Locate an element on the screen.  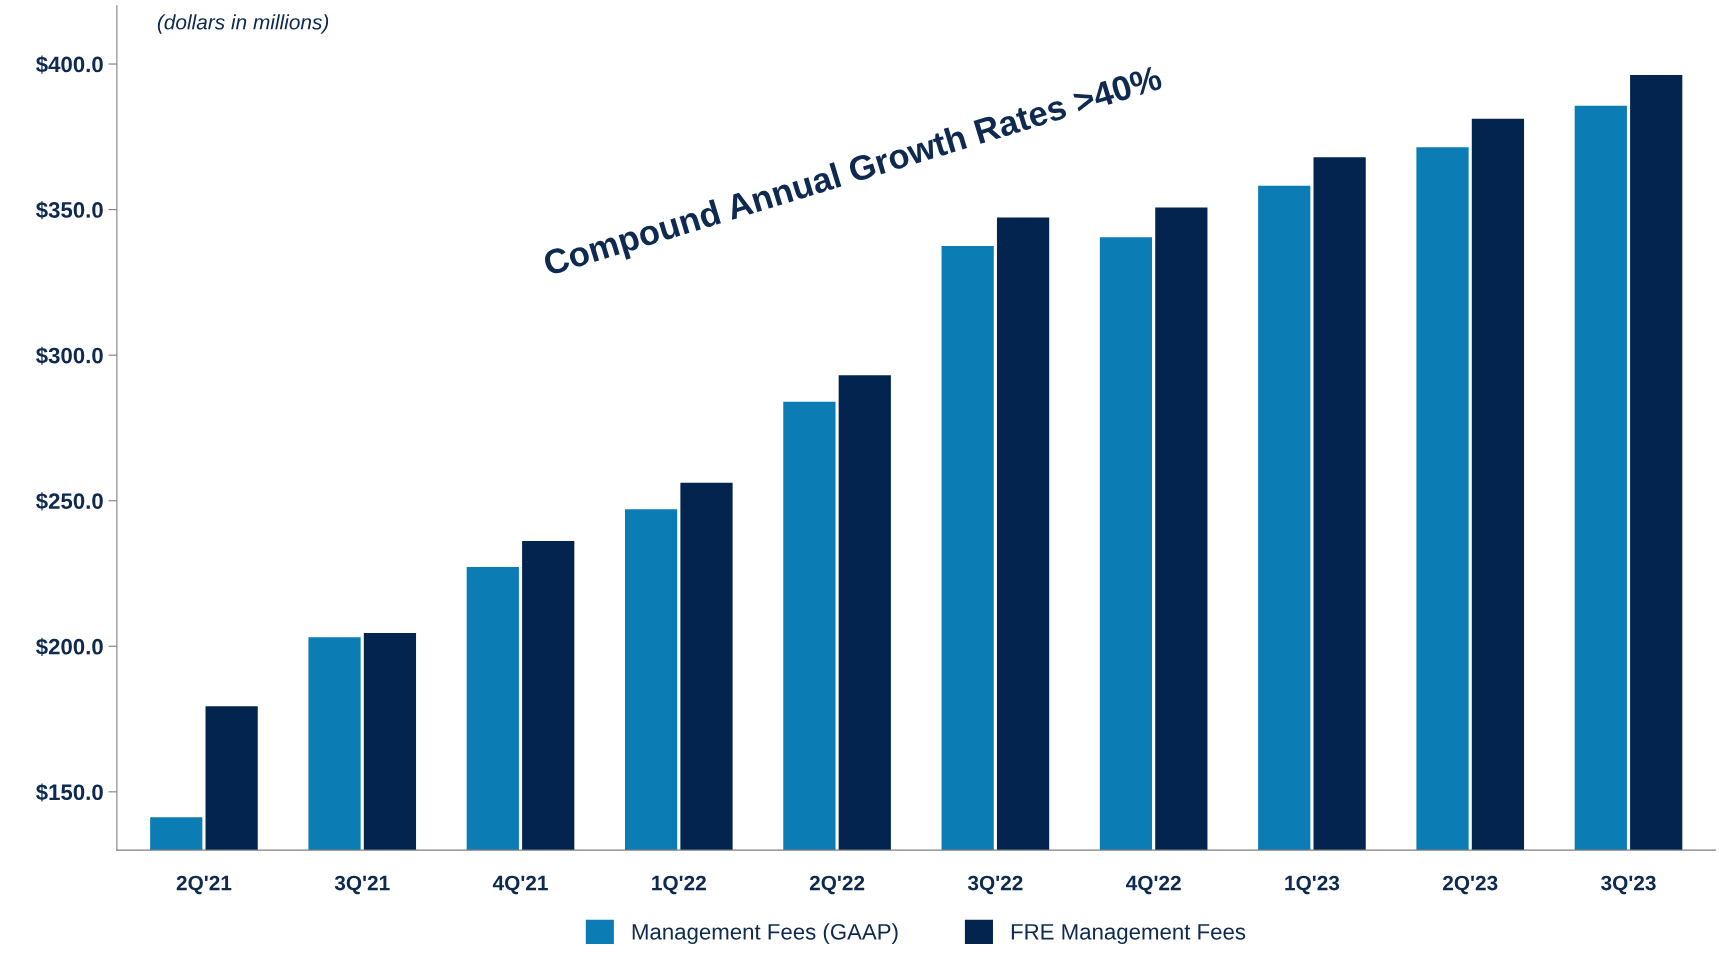
y-tick-label: $400.0 is located at coordinates (69, 64).